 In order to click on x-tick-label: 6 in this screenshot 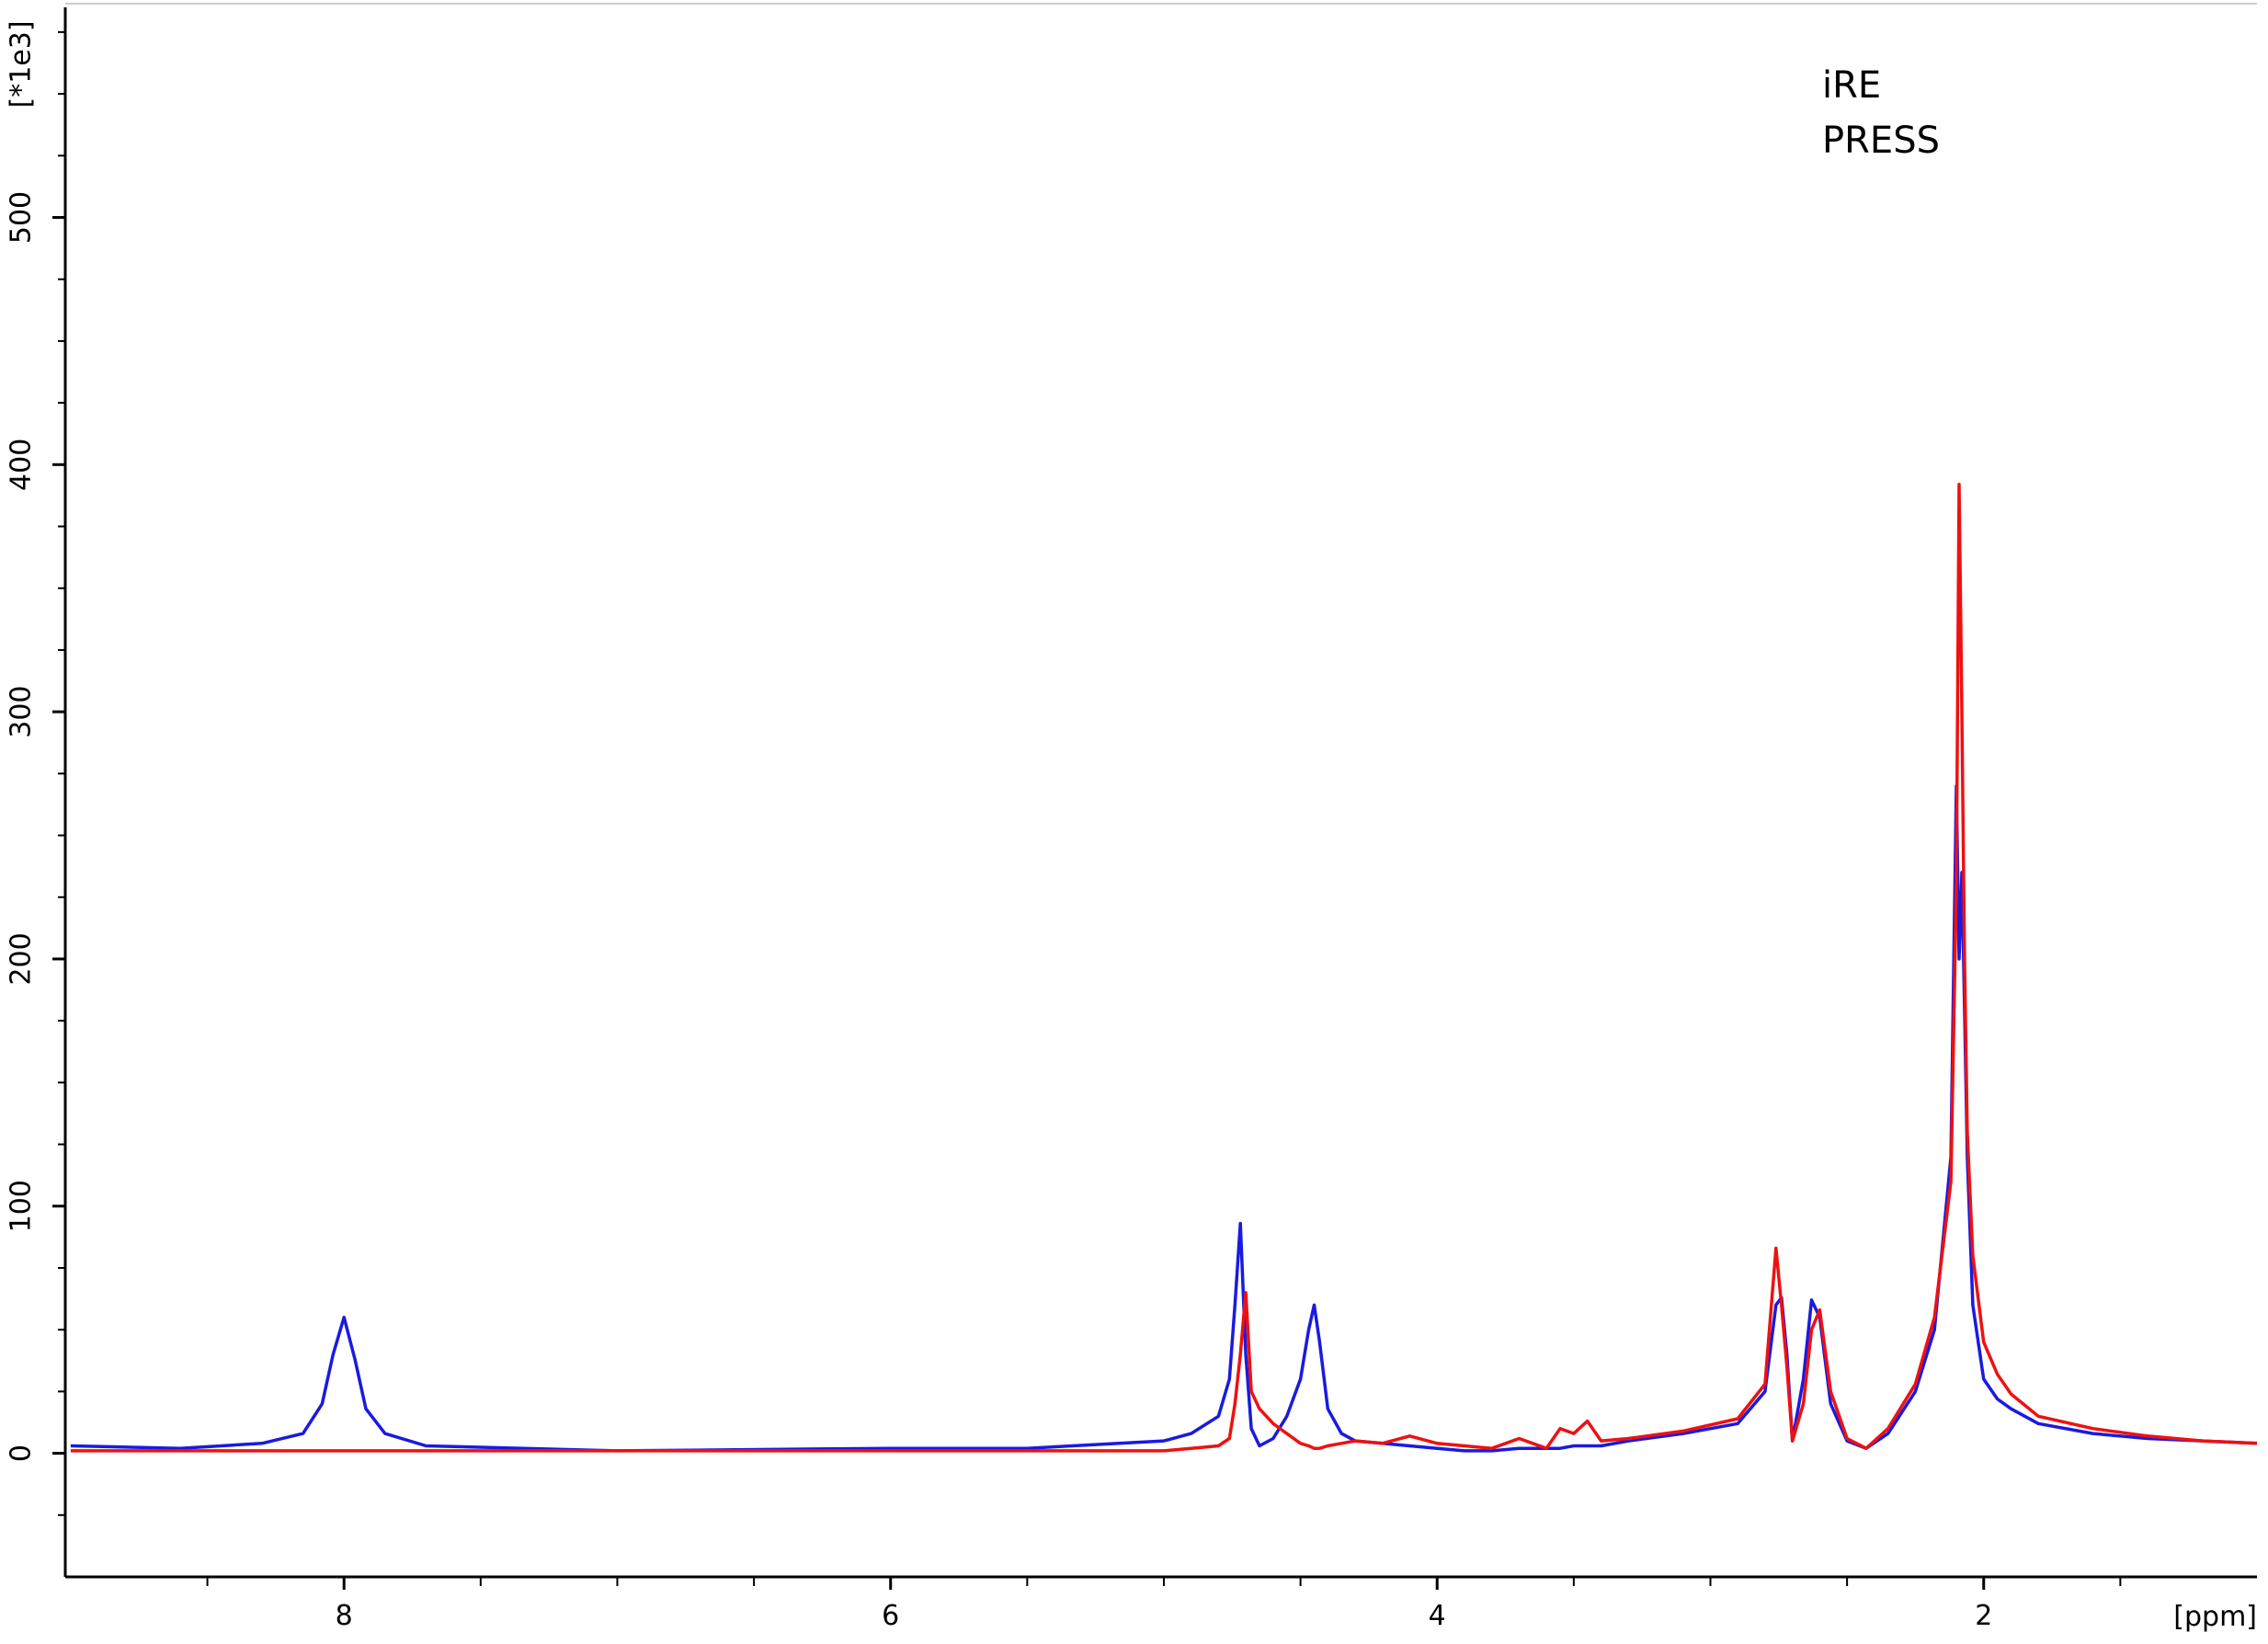, I will do `click(891, 1616)`.